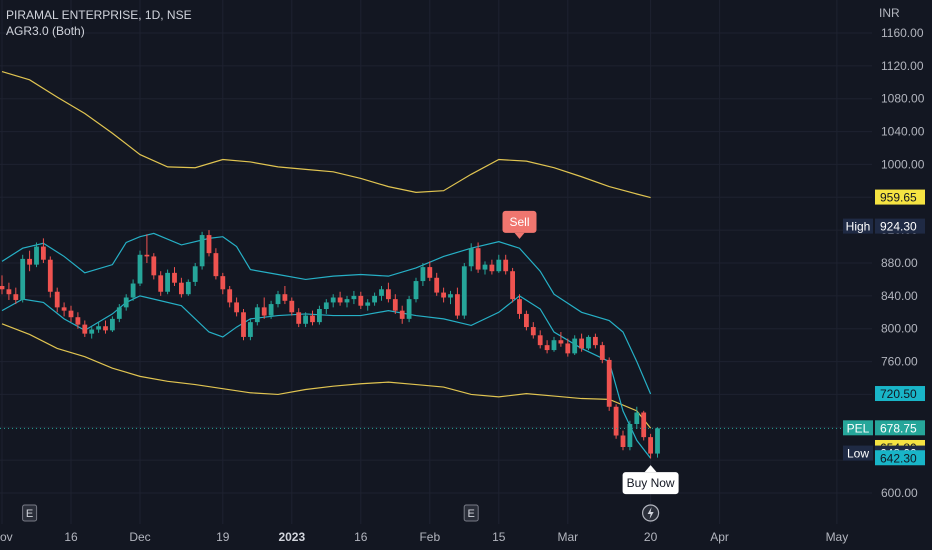 The width and height of the screenshot is (932, 550). I want to click on currency-label: INR, so click(889, 13).